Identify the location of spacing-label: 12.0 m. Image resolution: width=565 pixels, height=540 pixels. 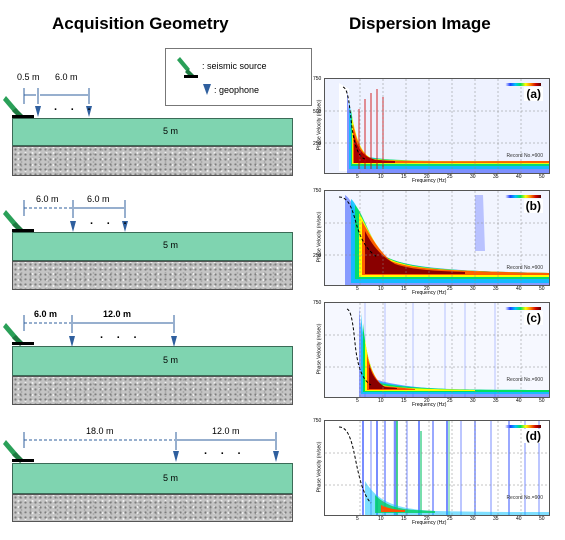
(226, 431).